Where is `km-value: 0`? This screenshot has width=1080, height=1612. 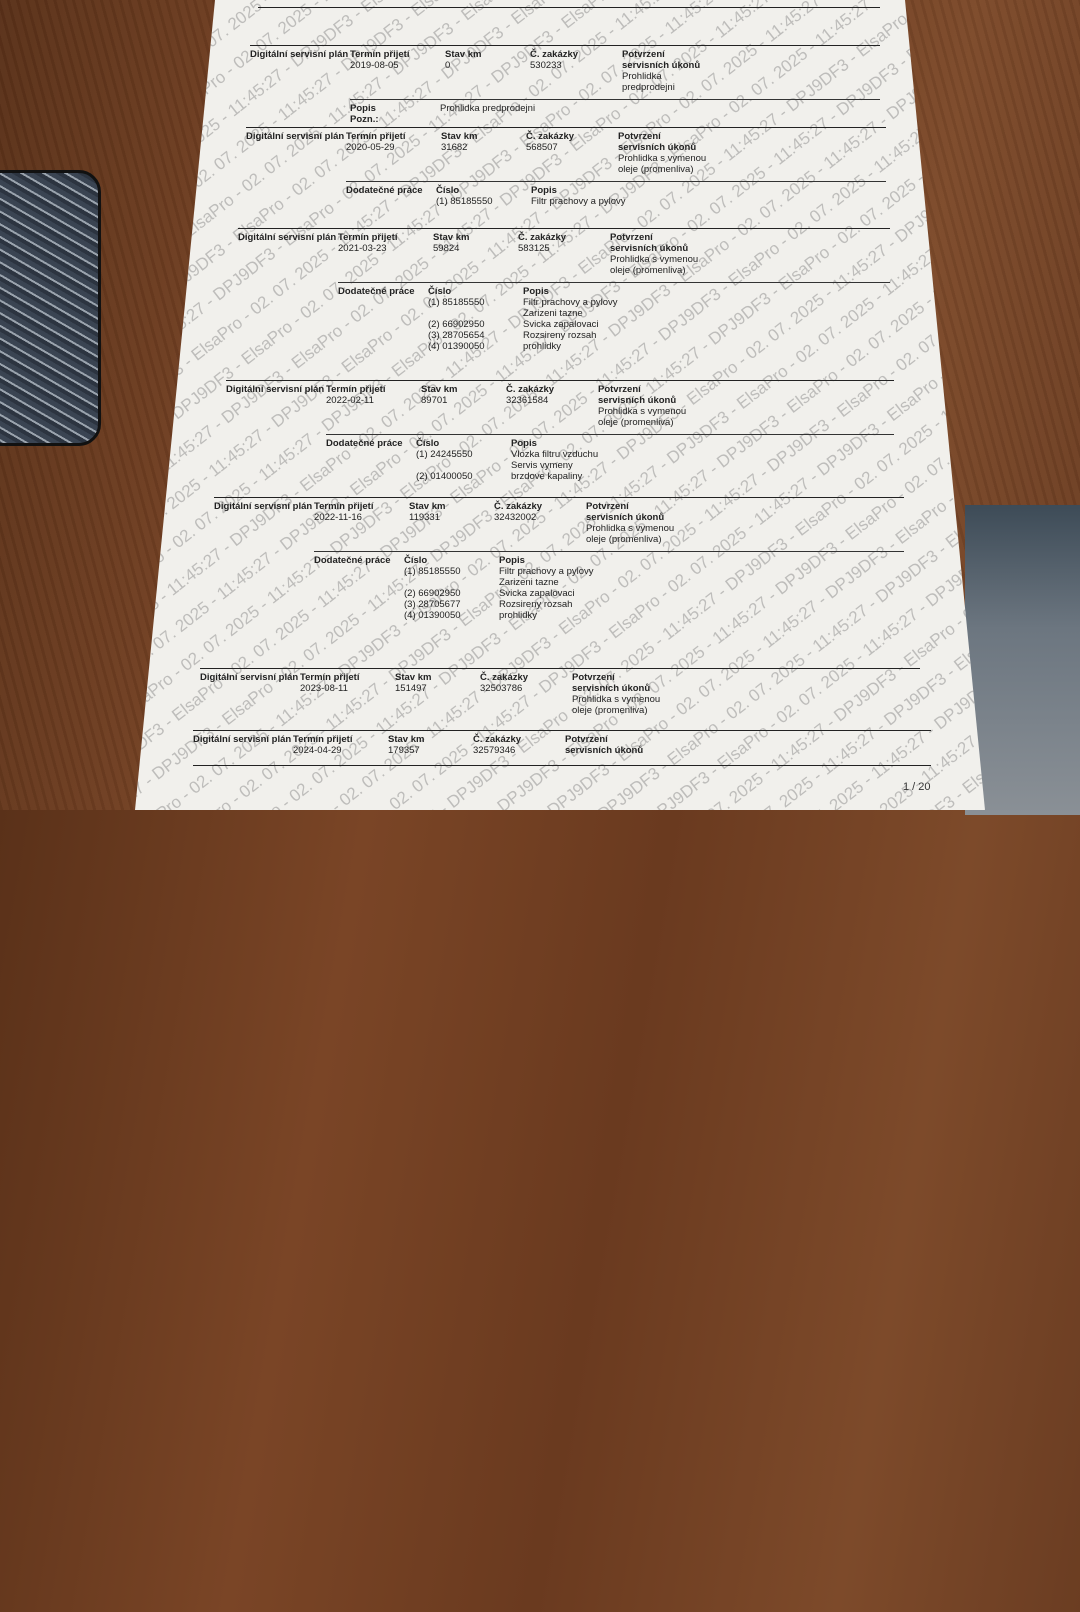 km-value: 0 is located at coordinates (448, 65).